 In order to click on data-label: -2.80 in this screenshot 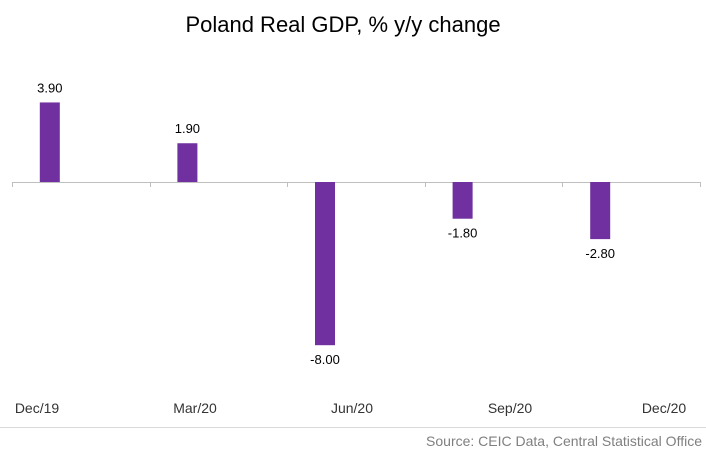, I will do `click(600, 253)`.